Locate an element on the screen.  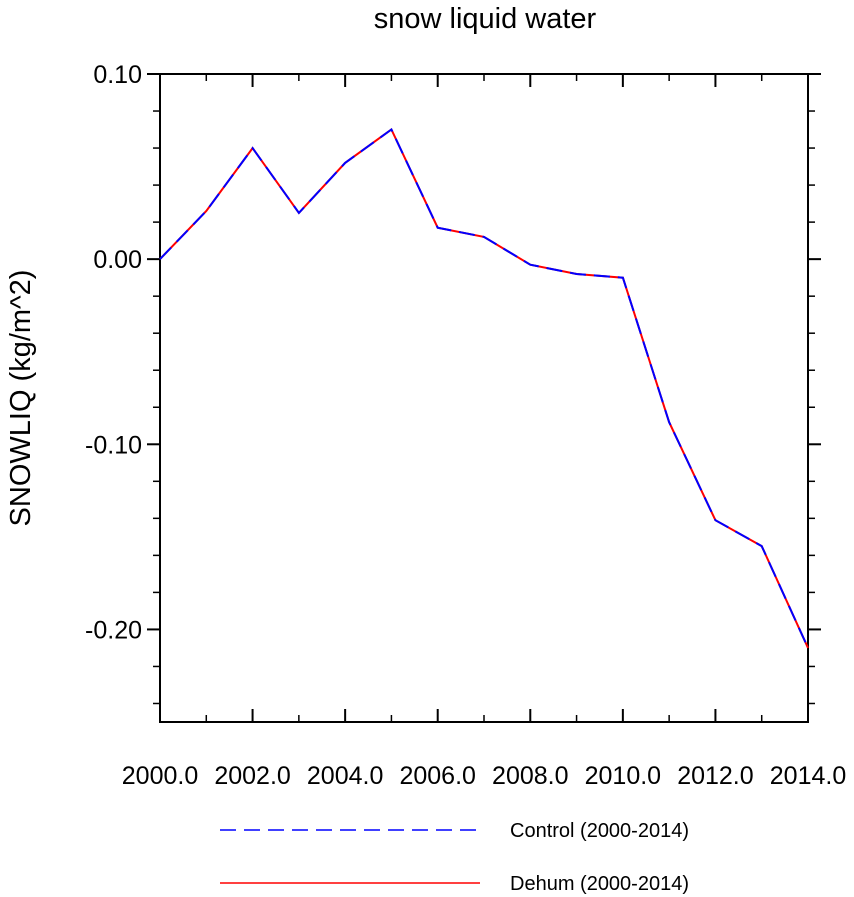
y-tick-label: 0.10 is located at coordinates (117, 75).